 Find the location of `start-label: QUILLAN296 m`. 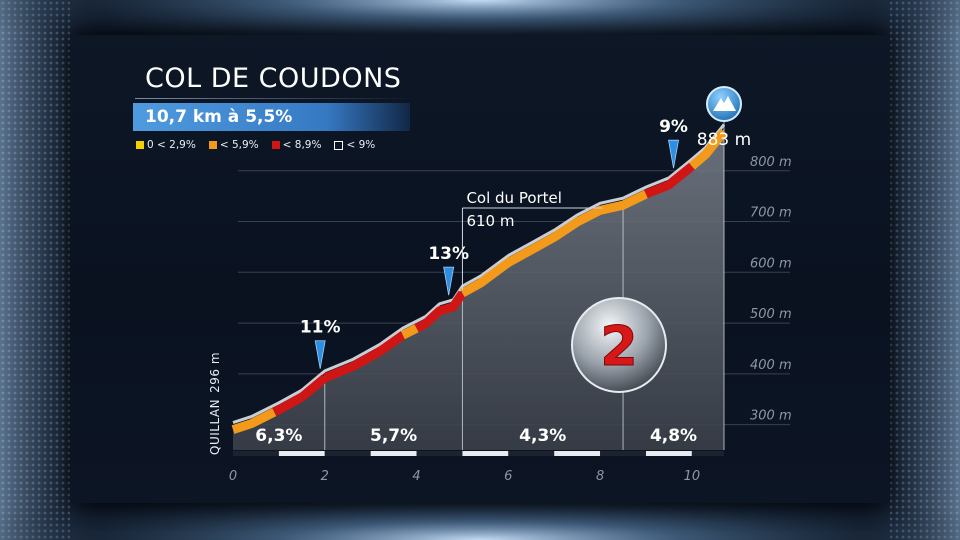

start-label: QUILLAN296 m is located at coordinates (215, 403).